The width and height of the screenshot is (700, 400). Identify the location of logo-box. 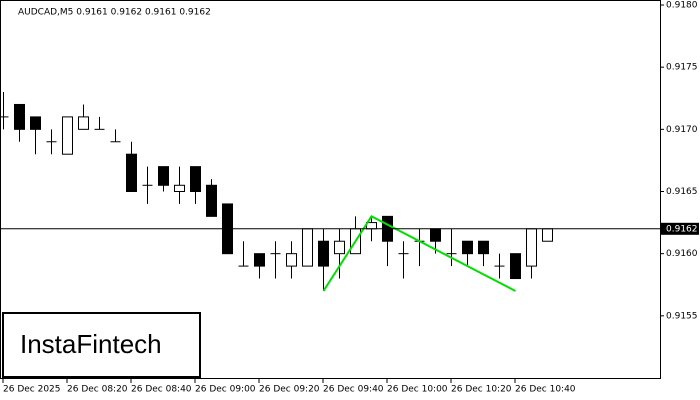
(101, 345).